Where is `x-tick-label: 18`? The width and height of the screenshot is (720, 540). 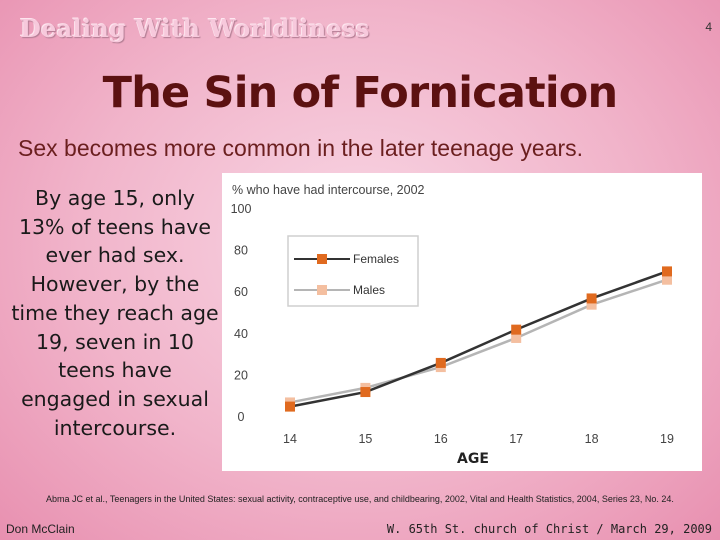
x-tick-label: 18 is located at coordinates (592, 439).